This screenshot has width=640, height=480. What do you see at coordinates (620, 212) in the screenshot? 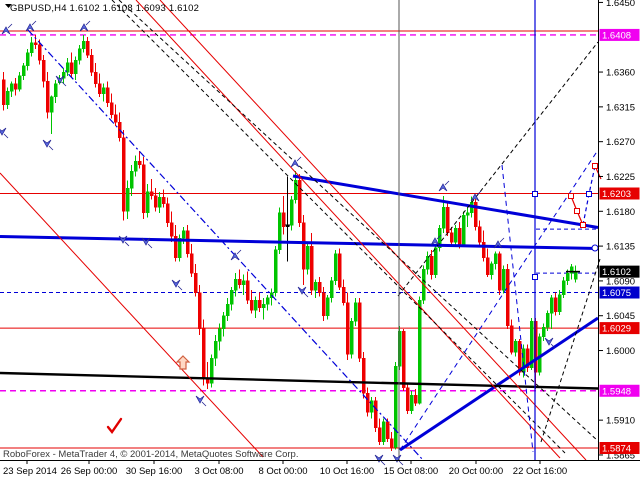
I see `price-tick-label: 1.6180` at bounding box center [620, 212].